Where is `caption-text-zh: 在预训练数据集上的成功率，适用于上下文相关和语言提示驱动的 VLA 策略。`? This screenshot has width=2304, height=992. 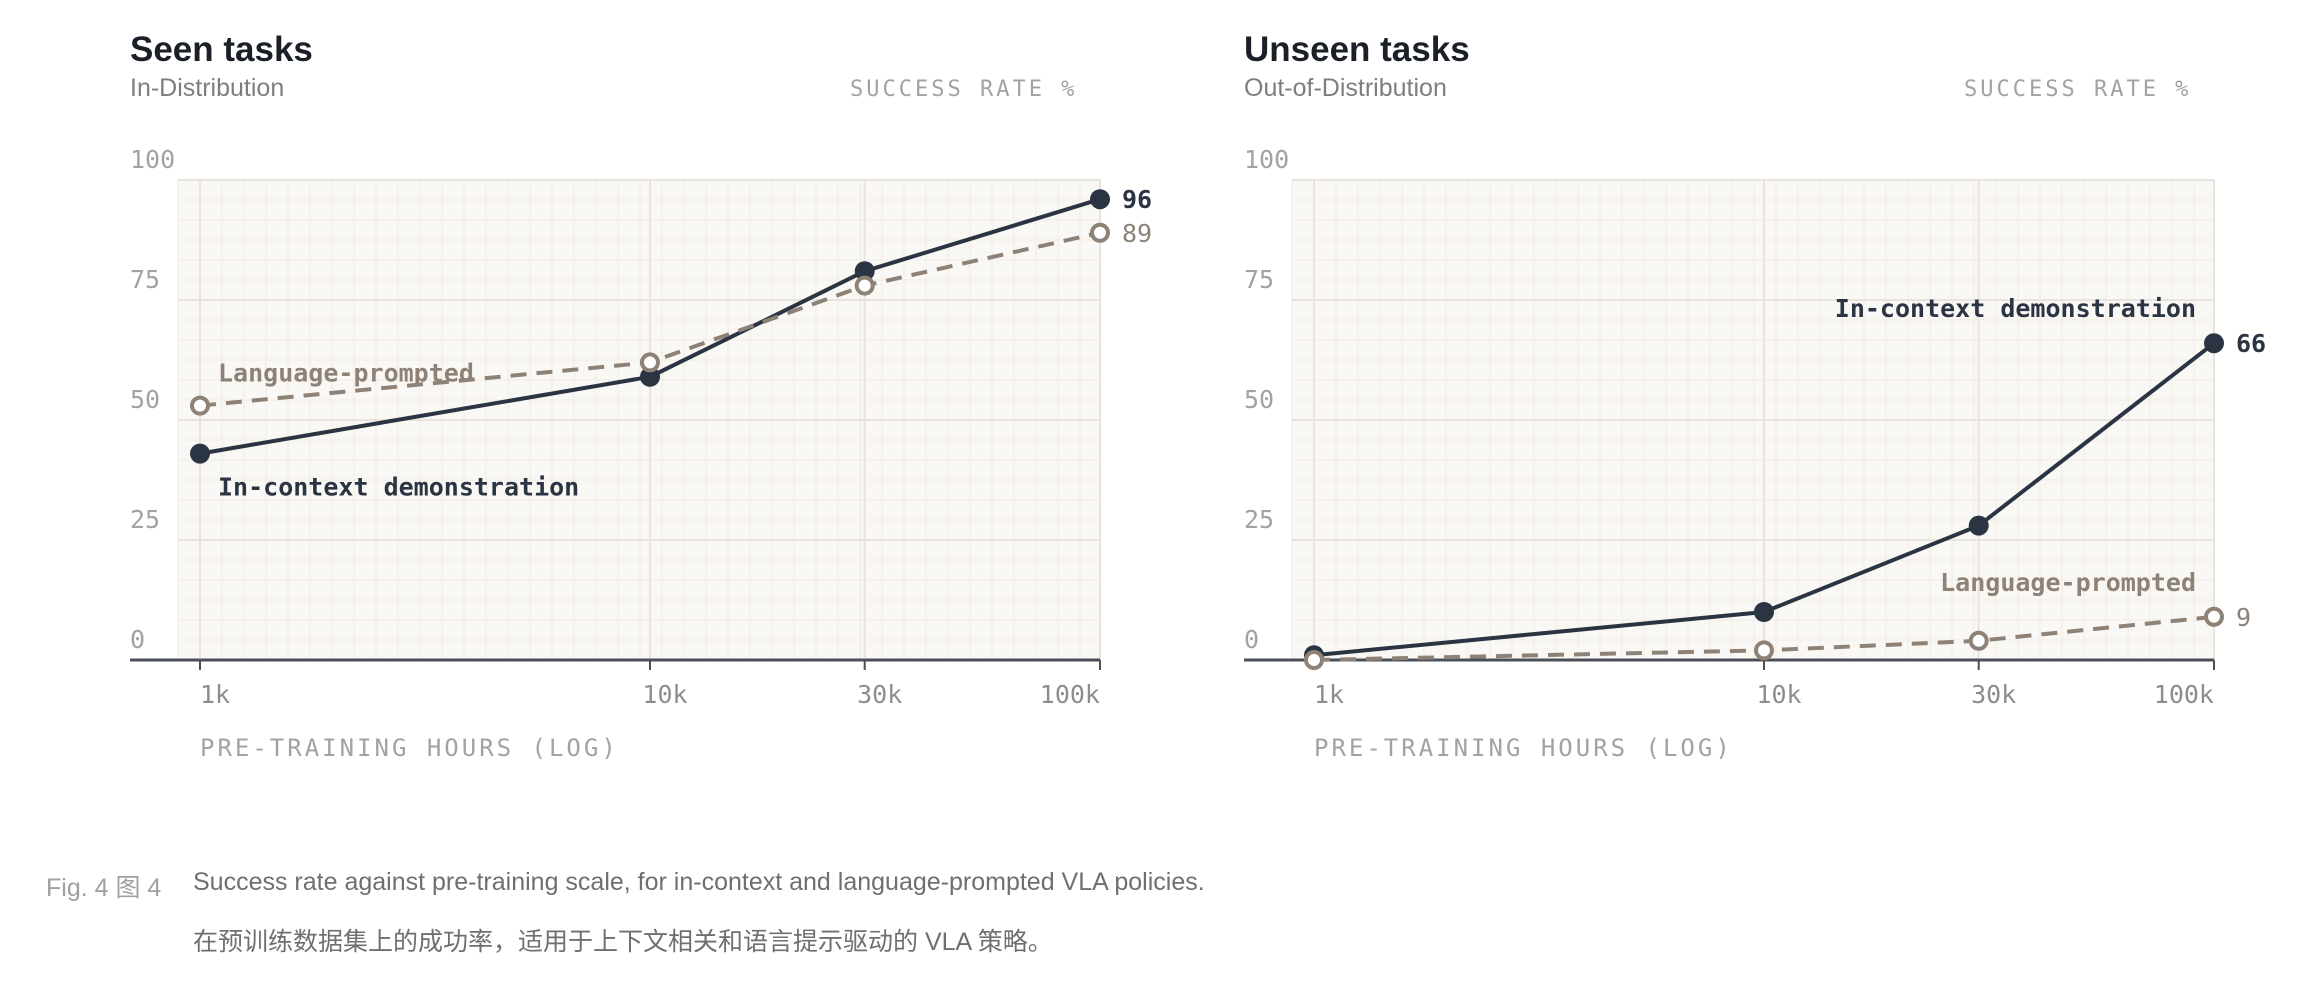 caption-text-zh: 在预训练数据集上的成功率，适用于上下文相关和语言提示驱动的 VLA 策略。 is located at coordinates (623, 942).